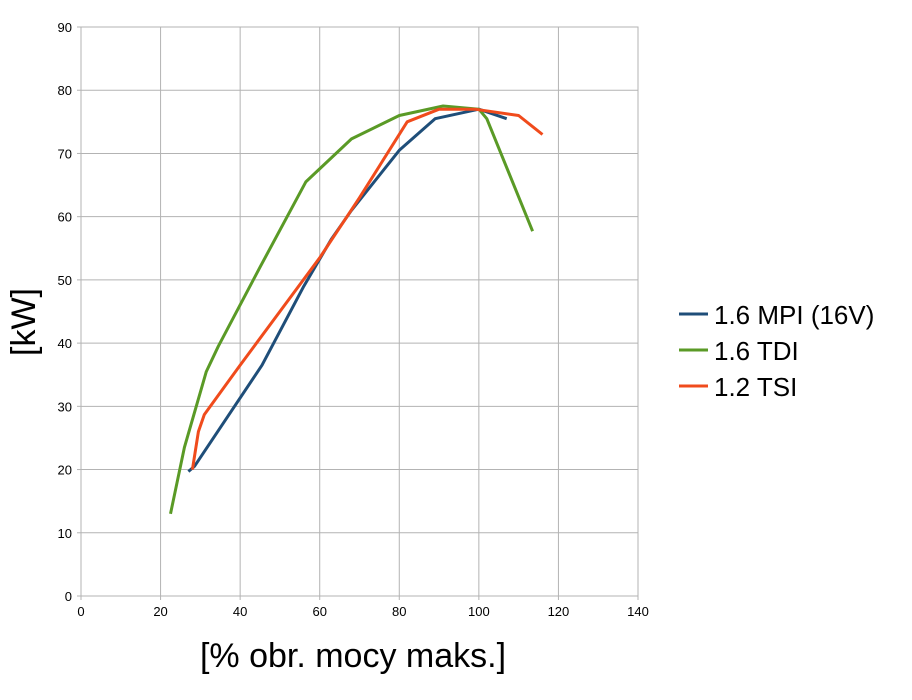  What do you see at coordinates (65, 343) in the screenshot?
I see `y-tick-label: 40` at bounding box center [65, 343].